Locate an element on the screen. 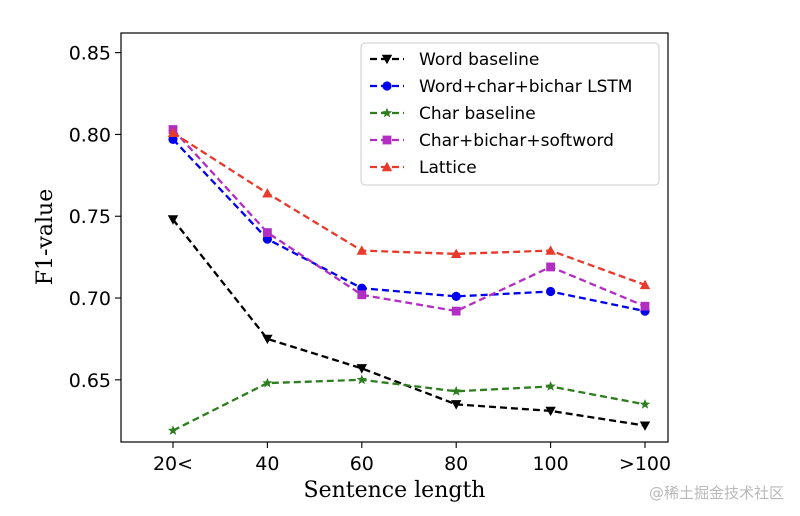  x-tick-label: 20< is located at coordinates (173, 464).